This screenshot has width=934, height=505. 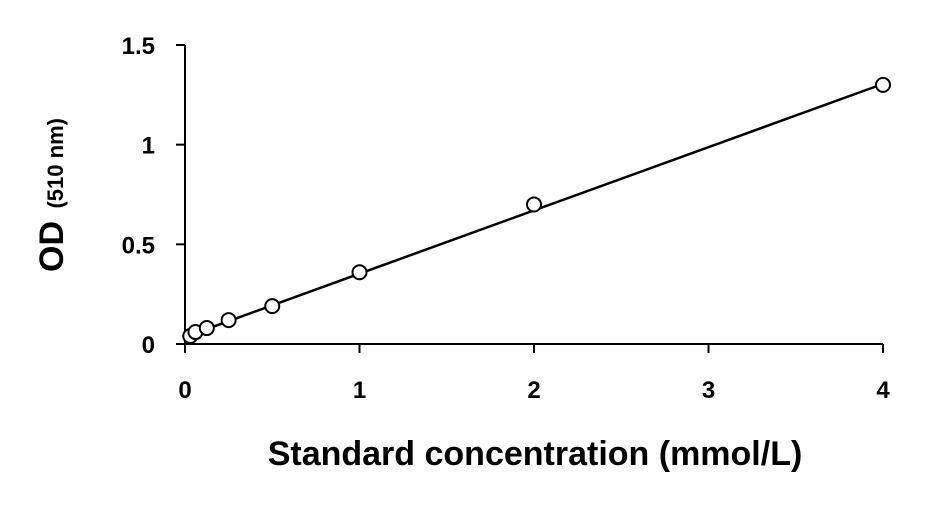 What do you see at coordinates (138, 46) in the screenshot?
I see `y-tick-label: 1.5` at bounding box center [138, 46].